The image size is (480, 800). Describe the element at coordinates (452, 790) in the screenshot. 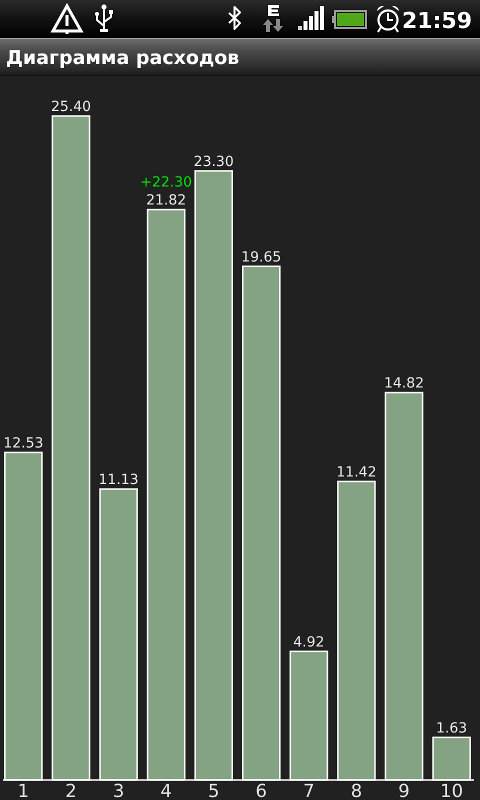

I see `x-tick-label: 10` at that location.